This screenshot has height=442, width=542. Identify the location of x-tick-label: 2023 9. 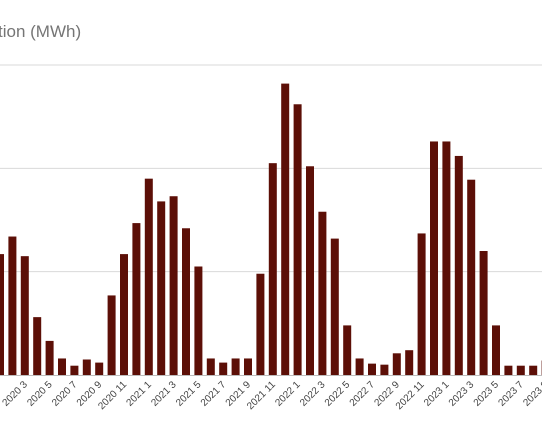
(531, 394).